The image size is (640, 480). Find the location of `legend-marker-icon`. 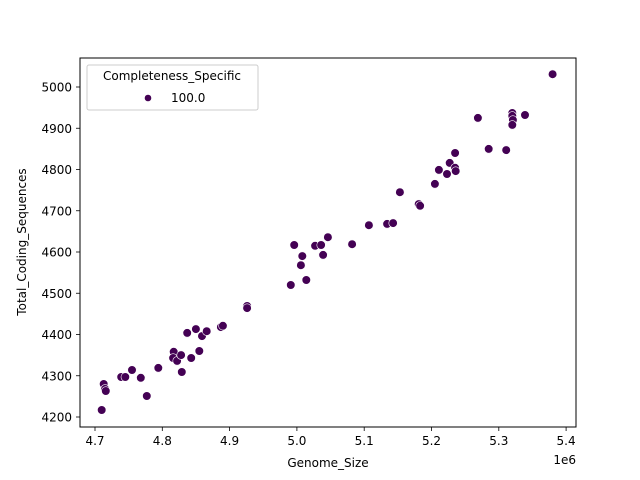

legend-marker-icon is located at coordinates (148, 98).